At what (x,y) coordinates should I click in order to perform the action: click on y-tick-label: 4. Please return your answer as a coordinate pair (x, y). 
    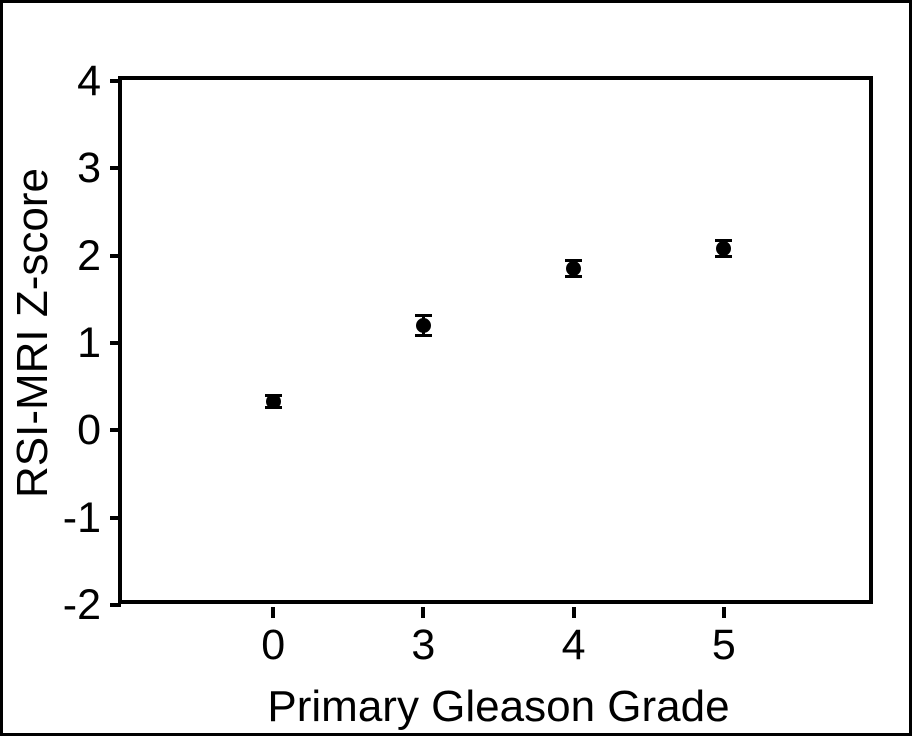
    Looking at the image, I should click on (89, 81).